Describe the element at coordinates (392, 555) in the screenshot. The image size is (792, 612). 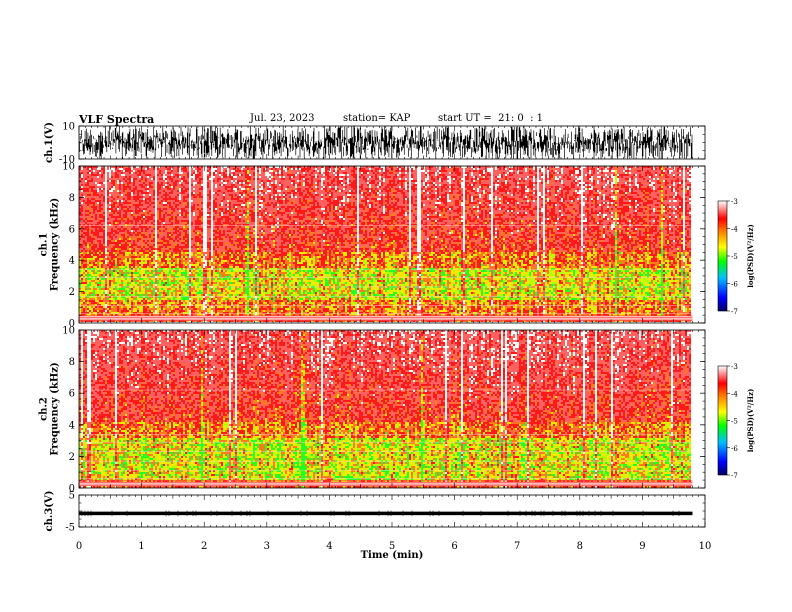
I see `x-axis-label: Time (min)` at that location.